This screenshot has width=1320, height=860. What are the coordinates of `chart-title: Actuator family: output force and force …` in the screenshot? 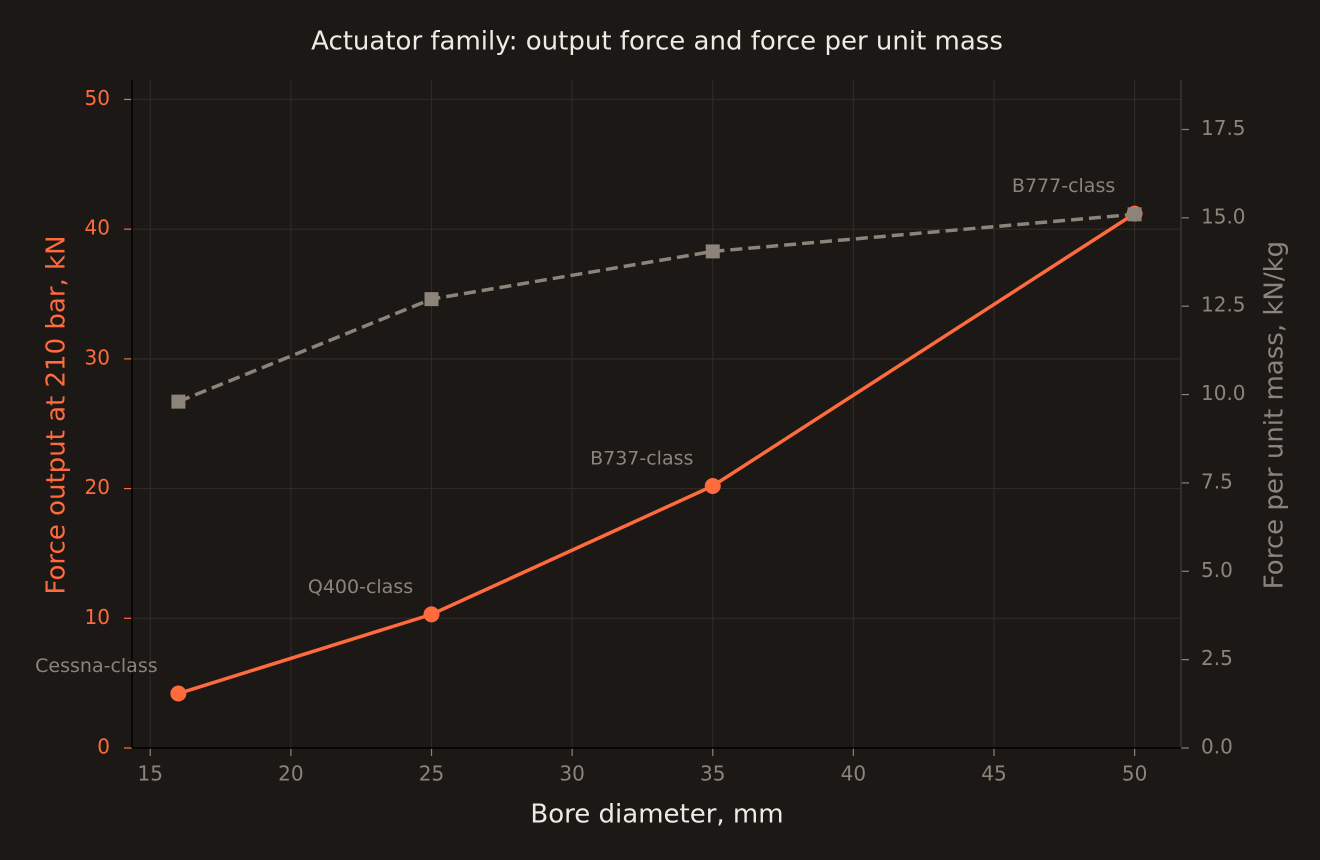 It's located at (657, 42).